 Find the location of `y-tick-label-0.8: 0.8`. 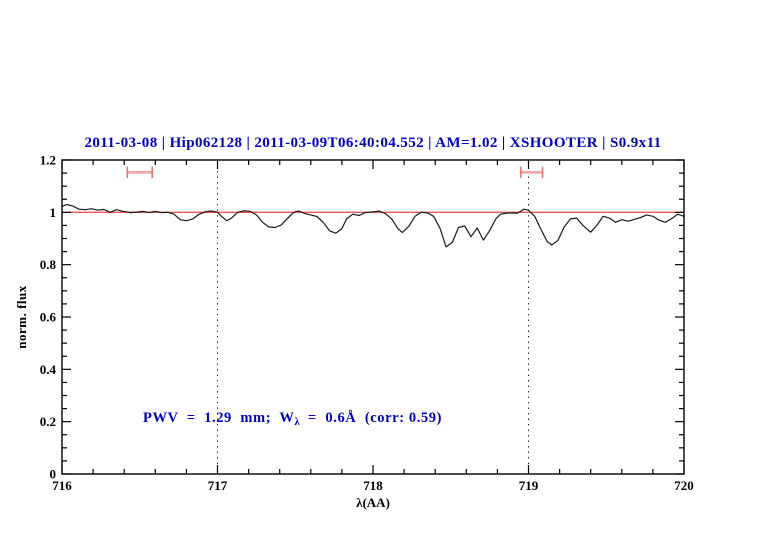

y-tick-label-0.8: 0.8 is located at coordinates (48, 264).